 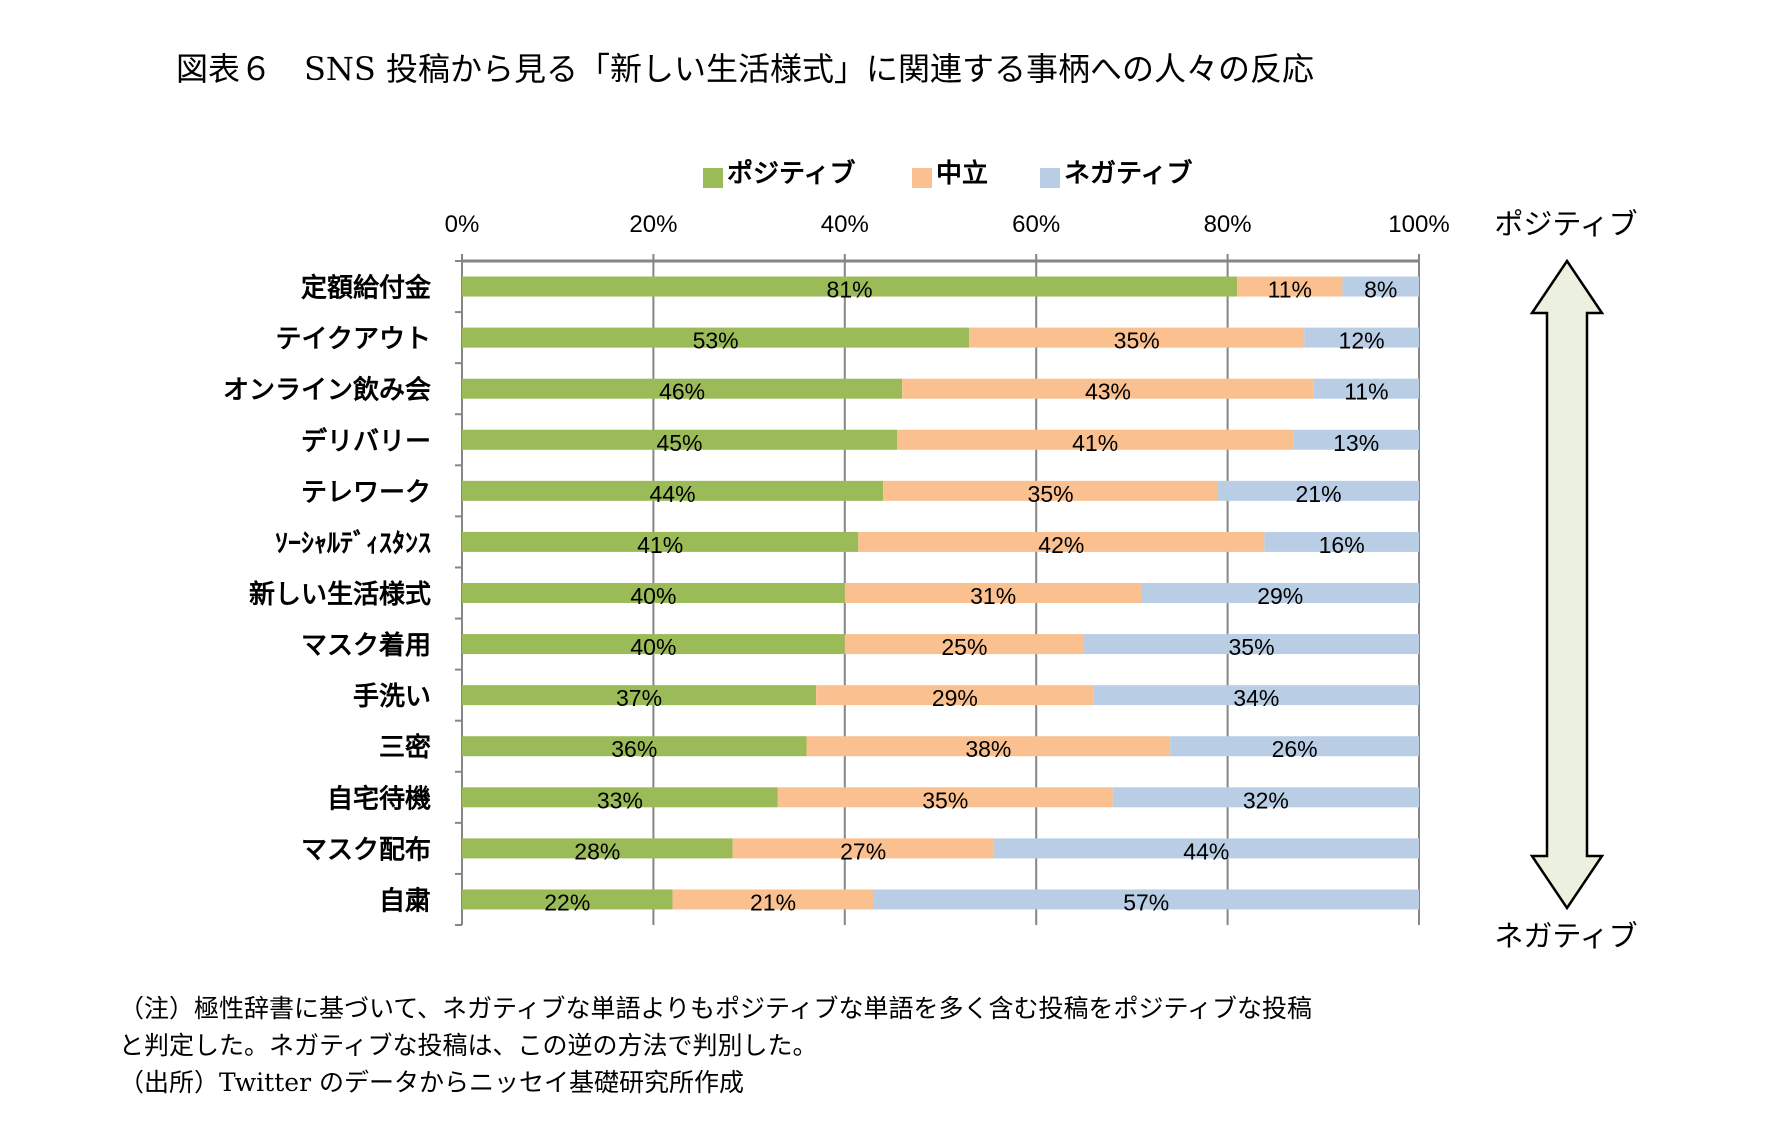 I want to click on data-label: 40%, so click(x=653, y=596).